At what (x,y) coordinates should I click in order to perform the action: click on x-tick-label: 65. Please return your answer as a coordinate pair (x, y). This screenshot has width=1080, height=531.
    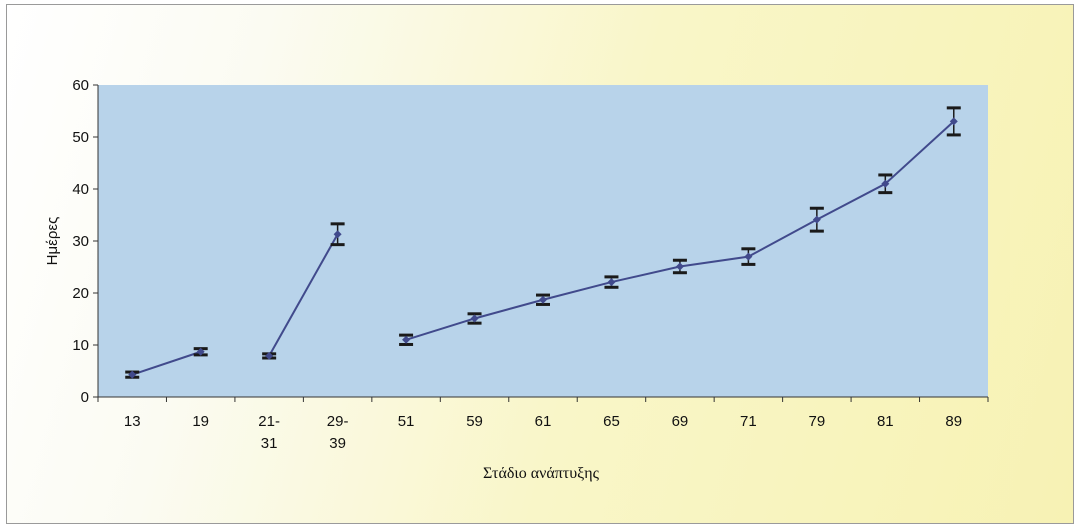
    Looking at the image, I should click on (611, 421).